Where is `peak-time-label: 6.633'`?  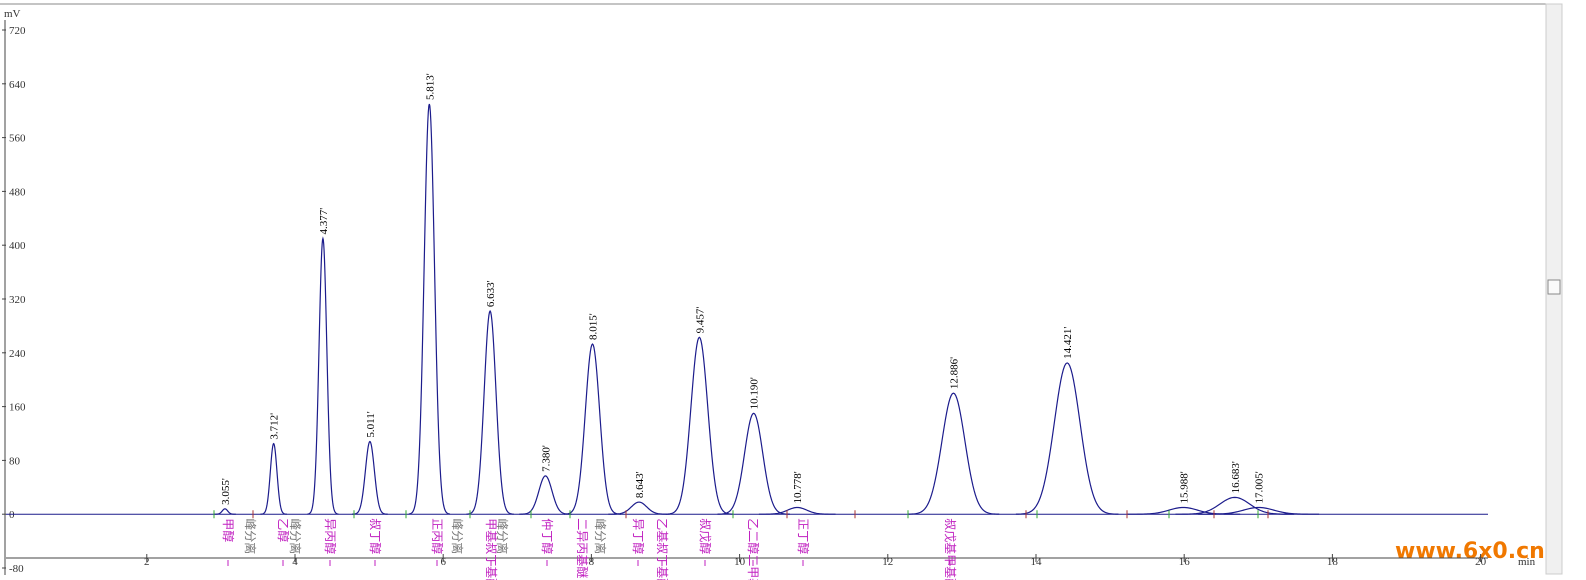
peak-time-label: 6.633' is located at coordinates (491, 293).